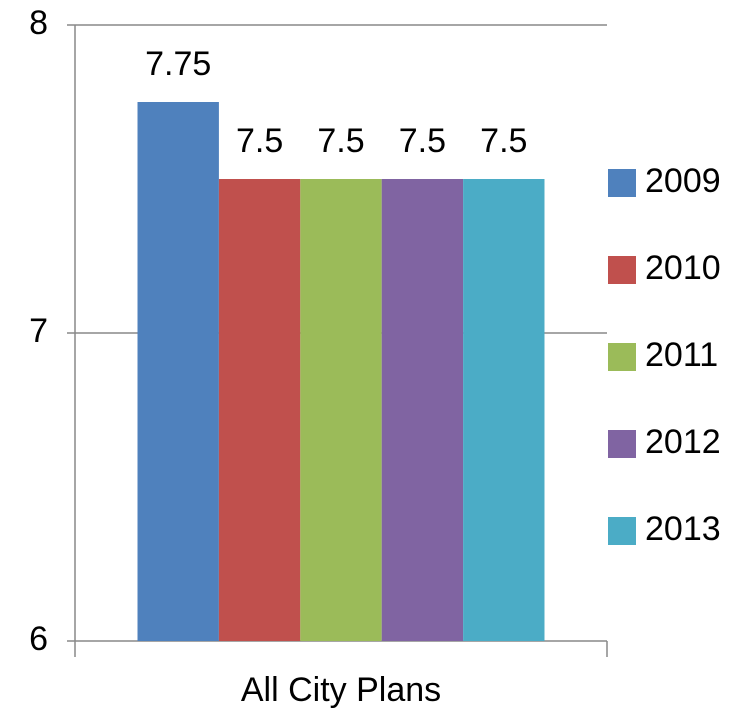 The image size is (746, 728). I want to click on y-tick-label: 8, so click(38, 23).